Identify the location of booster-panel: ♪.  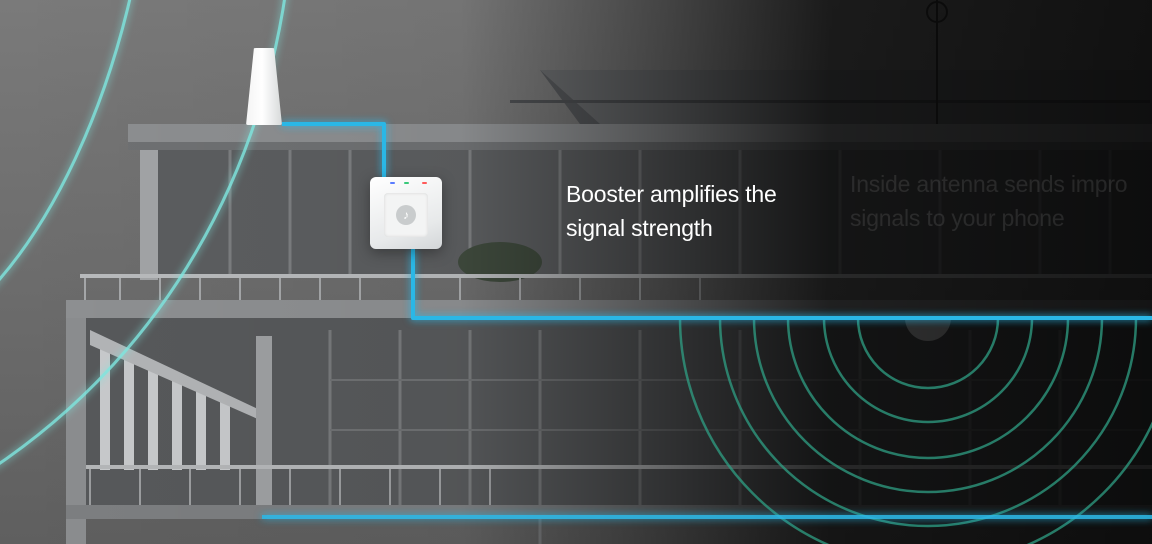
(406, 215).